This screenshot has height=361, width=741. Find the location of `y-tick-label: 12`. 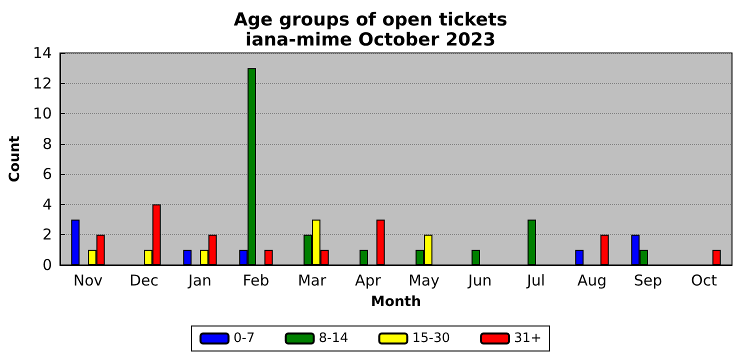

y-tick-label: 12 is located at coordinates (42, 83).